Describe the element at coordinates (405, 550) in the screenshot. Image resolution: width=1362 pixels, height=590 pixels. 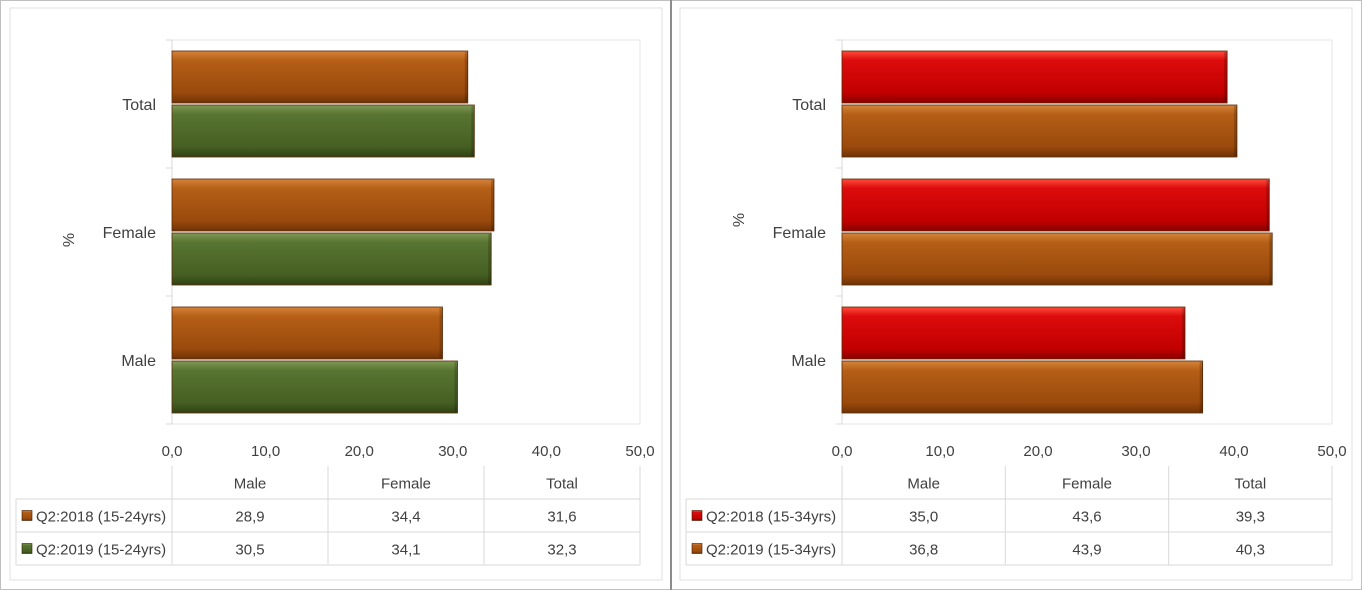
I see `table-cell-female-series-2: 34,1` at that location.